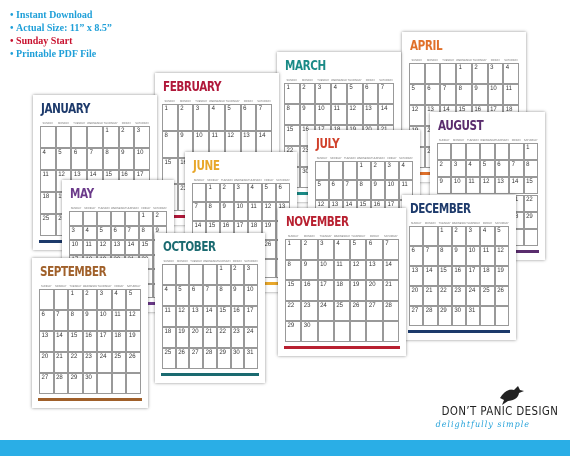 This screenshot has width=570, height=456. What do you see at coordinates (293, 331) in the screenshot?
I see `day-cell: 29` at bounding box center [293, 331].